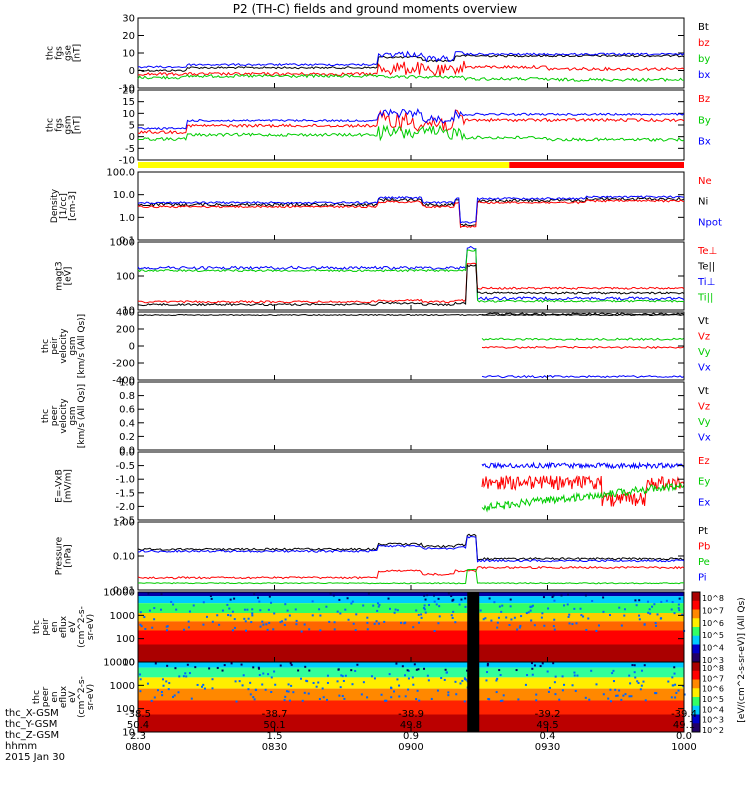 Image resolution: width=750 pixels, height=800 pixels. Describe the element at coordinates (583, 347) in the screenshot. I see `series-Vz` at that location.